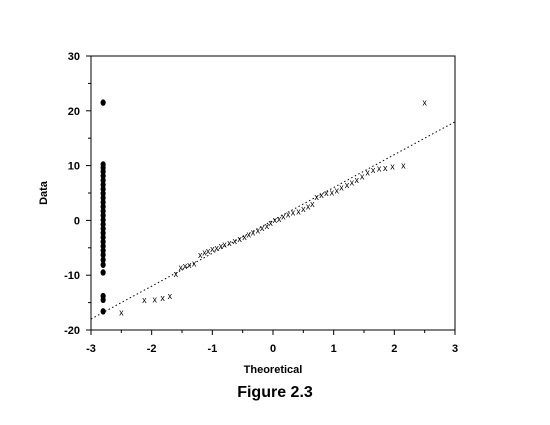 The width and height of the screenshot is (550, 425). Describe the element at coordinates (394, 349) in the screenshot. I see `x-tick-label: 2` at that location.